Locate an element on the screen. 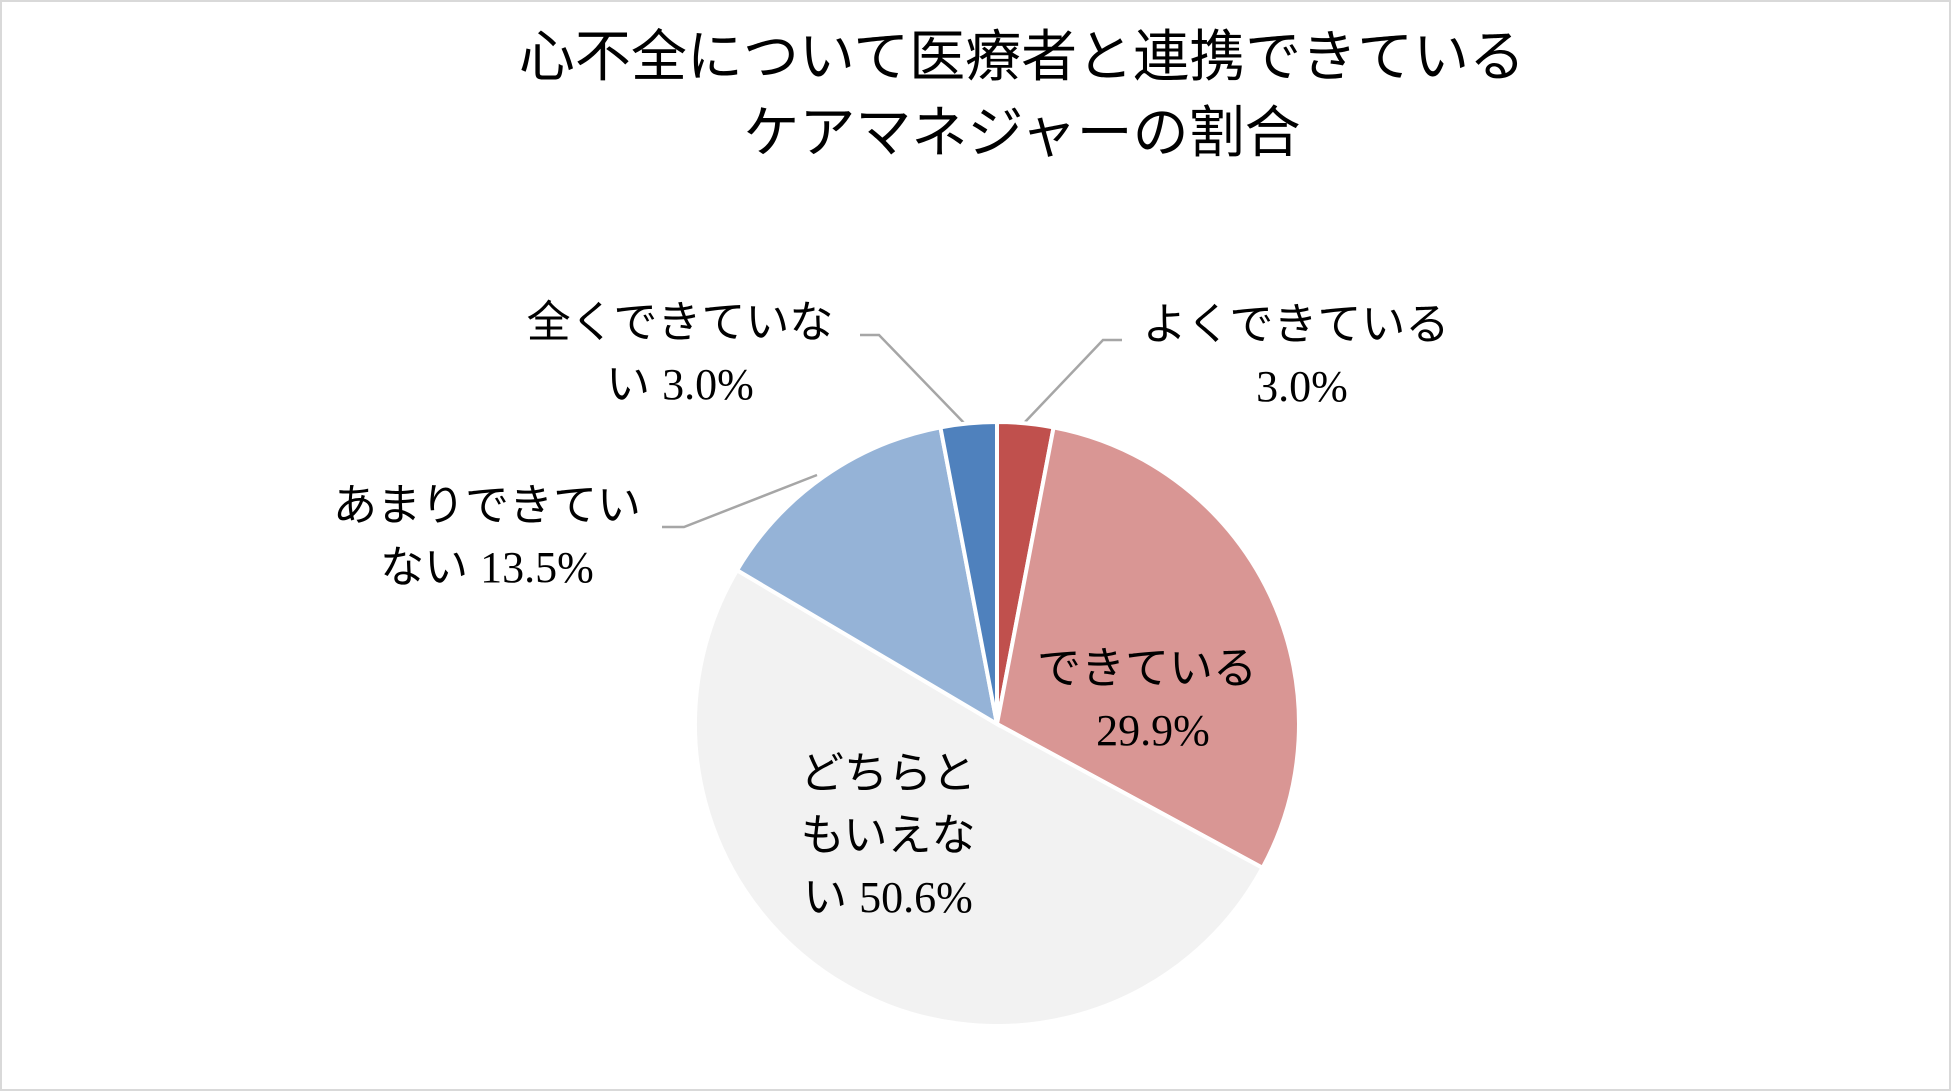  category-label: どちらともいえない is located at coordinates (888, 835).